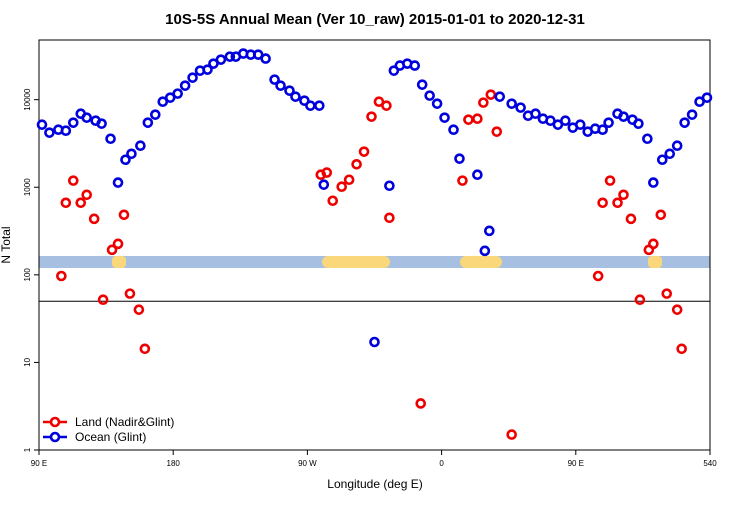 The height and width of the screenshot is (505, 750). Describe the element at coordinates (27, 99) in the screenshot. I see `y-tick-label: 10000` at that location.